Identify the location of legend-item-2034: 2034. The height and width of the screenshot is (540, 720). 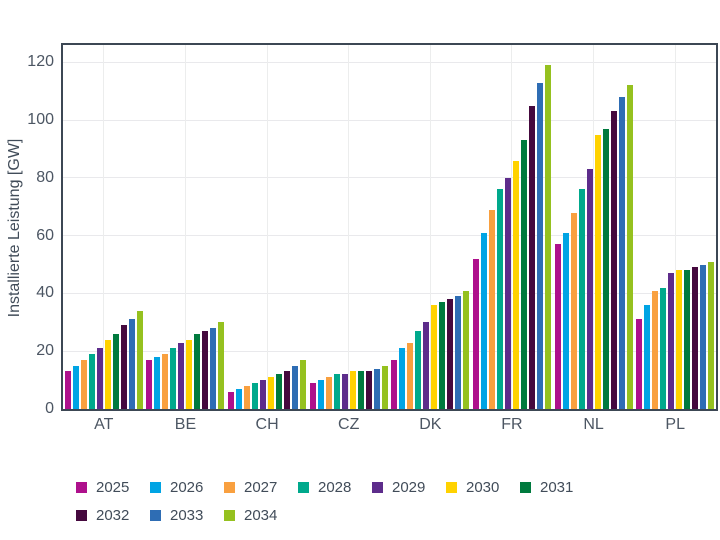
(261, 515).